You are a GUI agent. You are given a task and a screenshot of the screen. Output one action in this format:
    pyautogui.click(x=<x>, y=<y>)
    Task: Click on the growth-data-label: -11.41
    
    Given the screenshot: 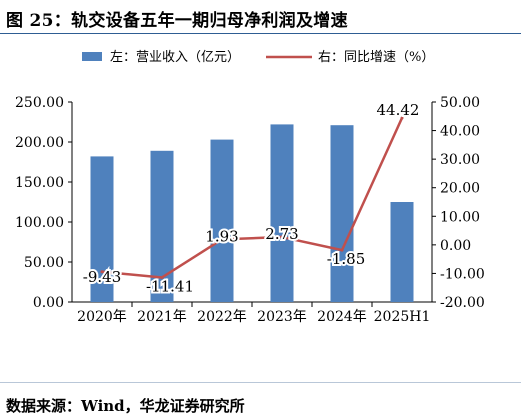 What is the action you would take?
    pyautogui.click(x=170, y=286)
    